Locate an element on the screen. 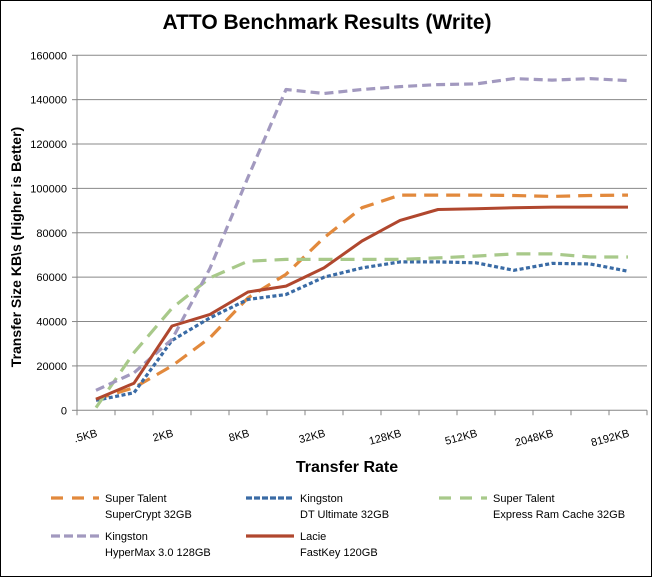 Image resolution: width=652 pixels, height=577 pixels. x-tick-label: 8KB is located at coordinates (239, 436).